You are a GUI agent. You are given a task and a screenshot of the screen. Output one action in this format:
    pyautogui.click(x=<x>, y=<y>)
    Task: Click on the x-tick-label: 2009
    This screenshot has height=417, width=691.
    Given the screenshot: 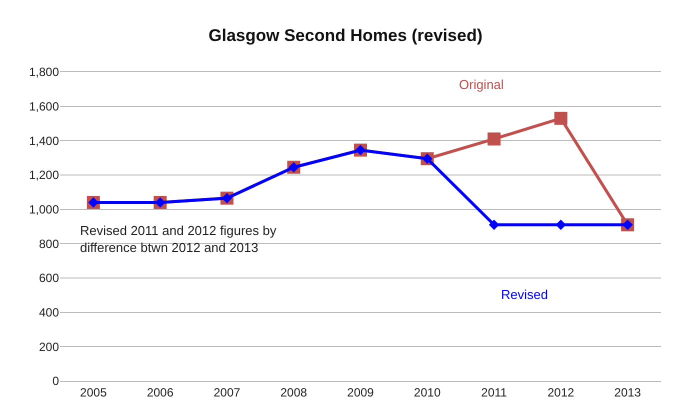 What is the action you would take?
    pyautogui.click(x=360, y=392)
    